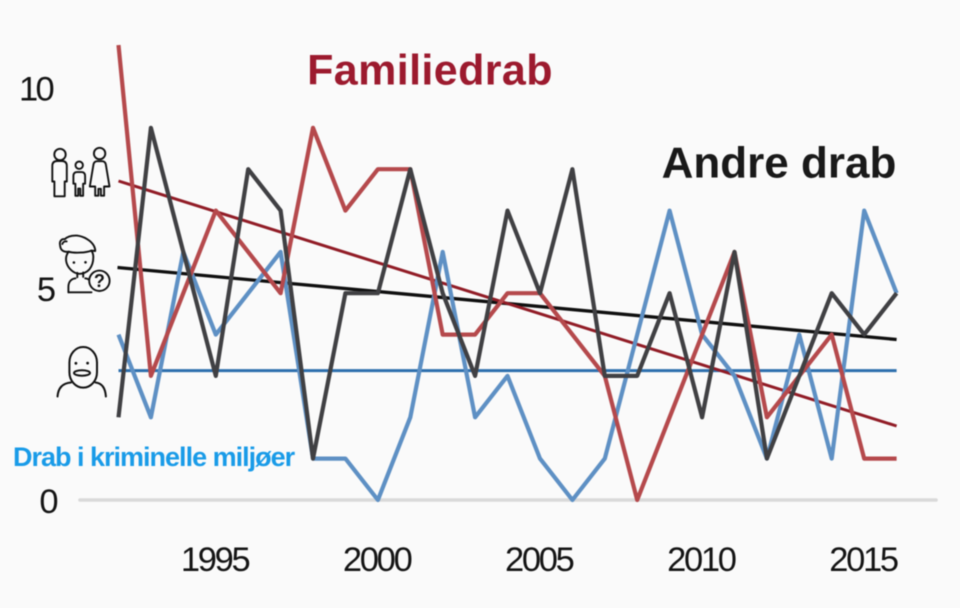 This screenshot has width=960, height=608. I want to click on svg-text: 0, so click(48, 502).